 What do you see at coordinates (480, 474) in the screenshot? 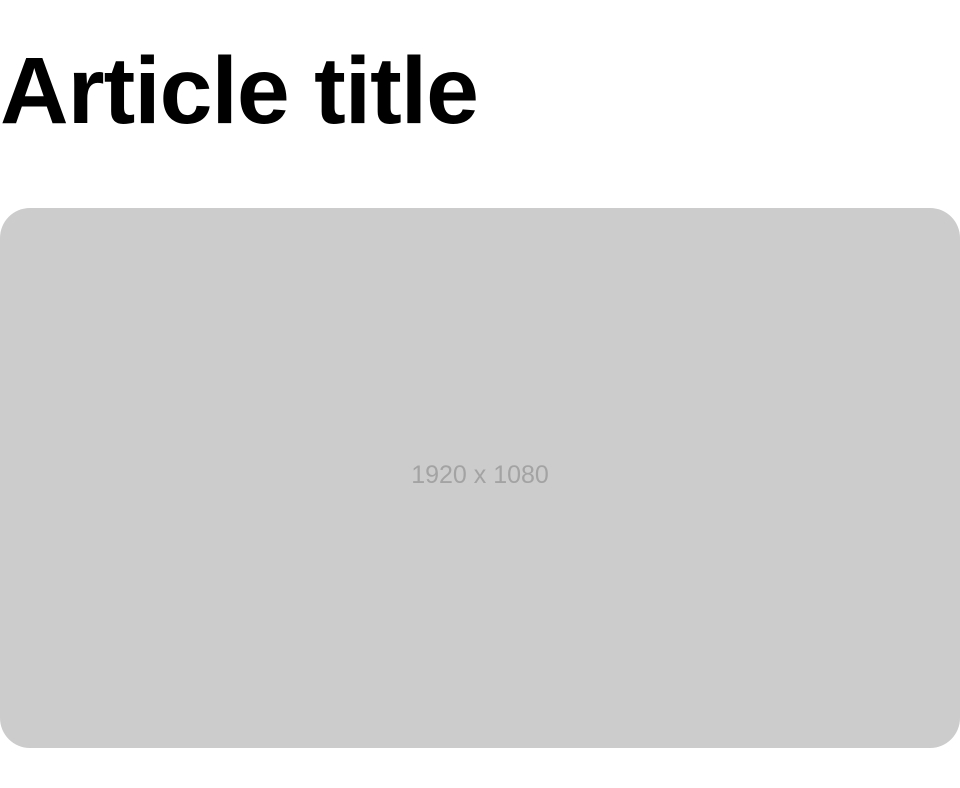
I see `image-dimensions-label: 1920 x 1080` at bounding box center [480, 474].